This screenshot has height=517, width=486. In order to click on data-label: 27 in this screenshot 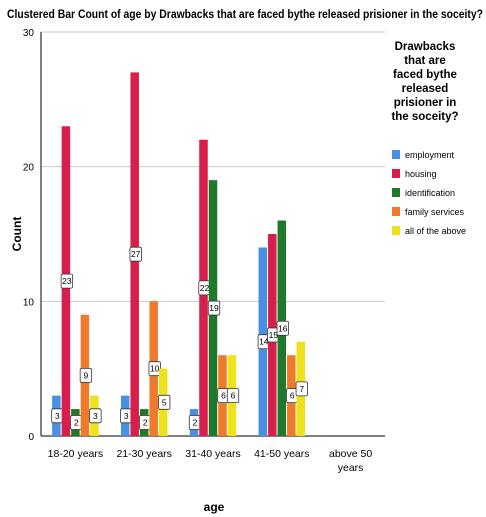, I will do `click(136, 254)`.